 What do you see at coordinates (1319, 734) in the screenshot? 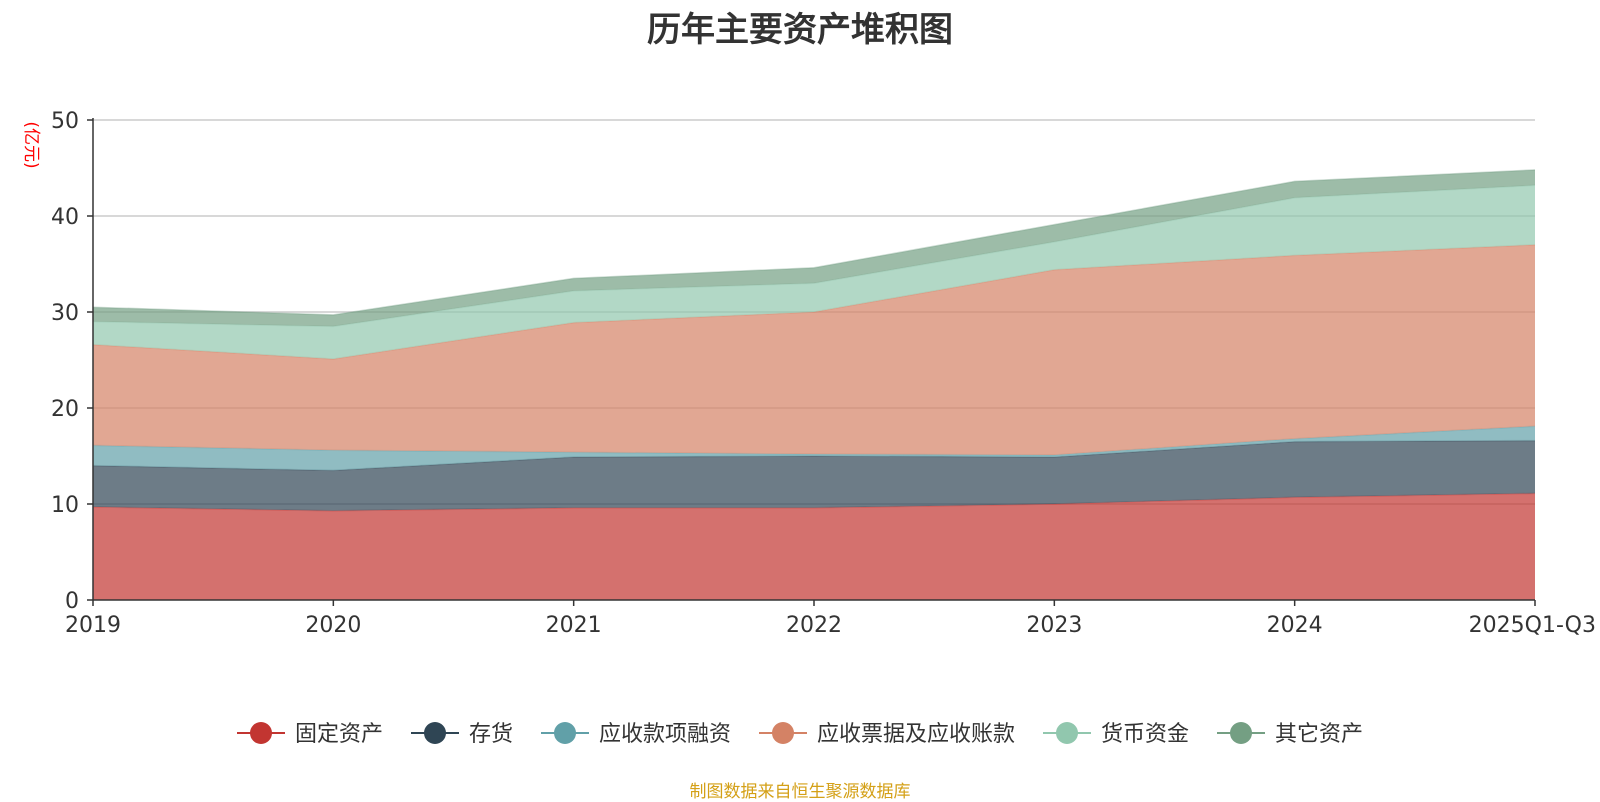
I see `legend-label: 其它资产` at bounding box center [1319, 734].